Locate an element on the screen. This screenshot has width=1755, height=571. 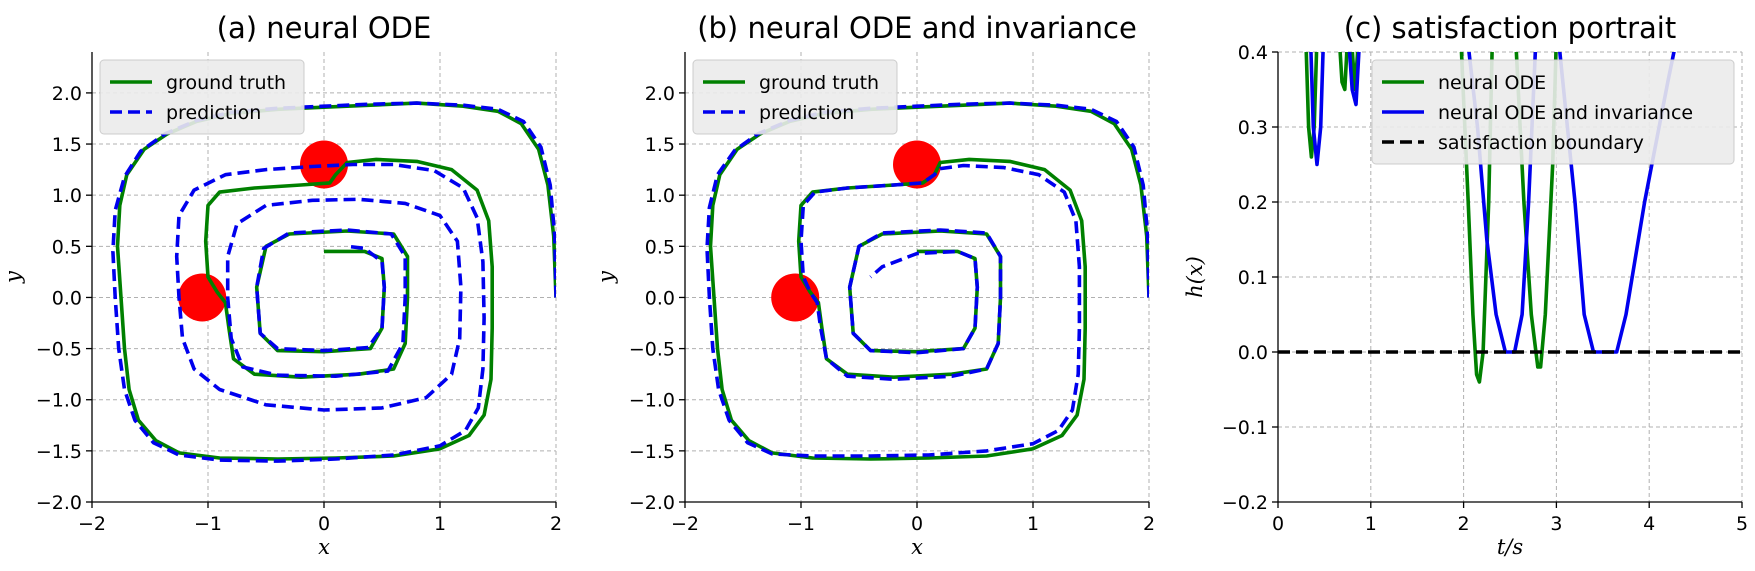
x-axis-label: t/s is located at coordinates (1510, 547).